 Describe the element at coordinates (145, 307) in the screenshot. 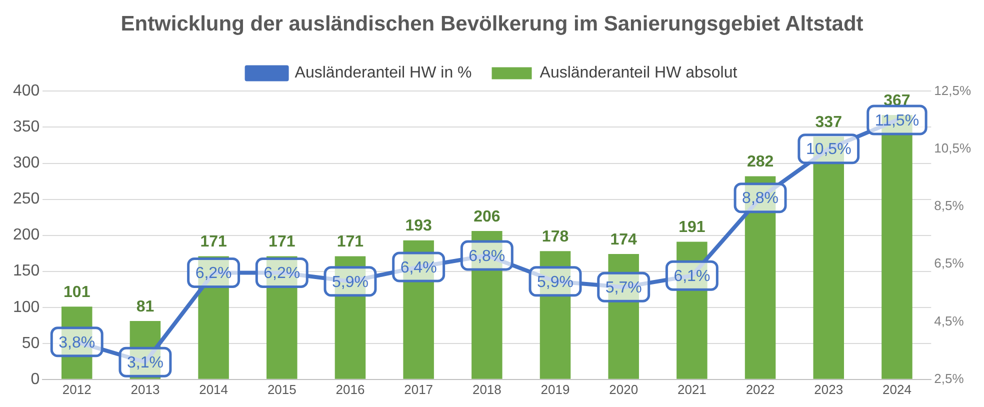

I see `data-label: 81` at that location.